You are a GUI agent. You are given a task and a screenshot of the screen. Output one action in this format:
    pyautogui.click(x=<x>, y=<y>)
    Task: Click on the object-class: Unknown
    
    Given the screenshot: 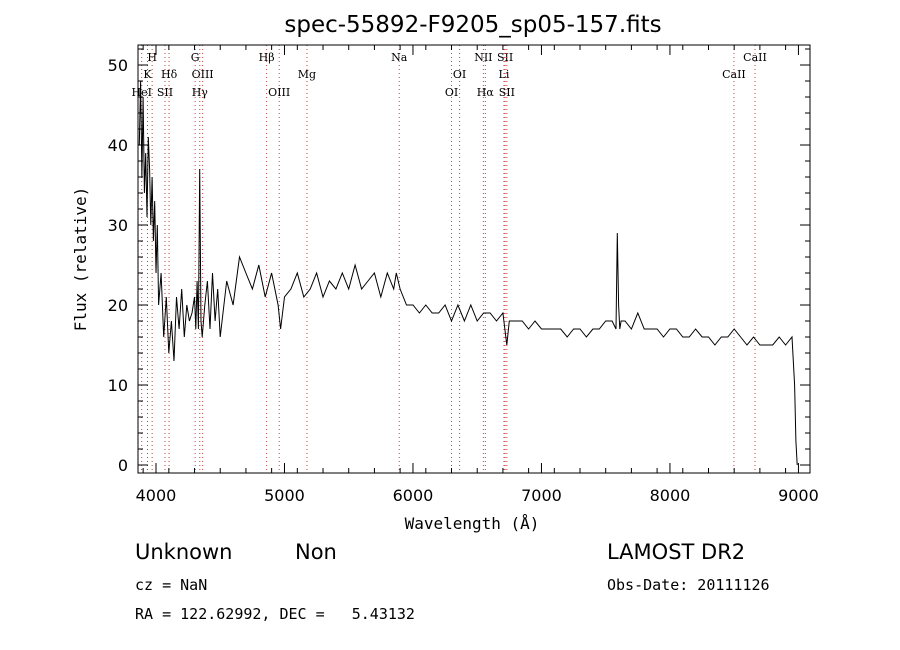 What is the action you would take?
    pyautogui.click(x=184, y=552)
    